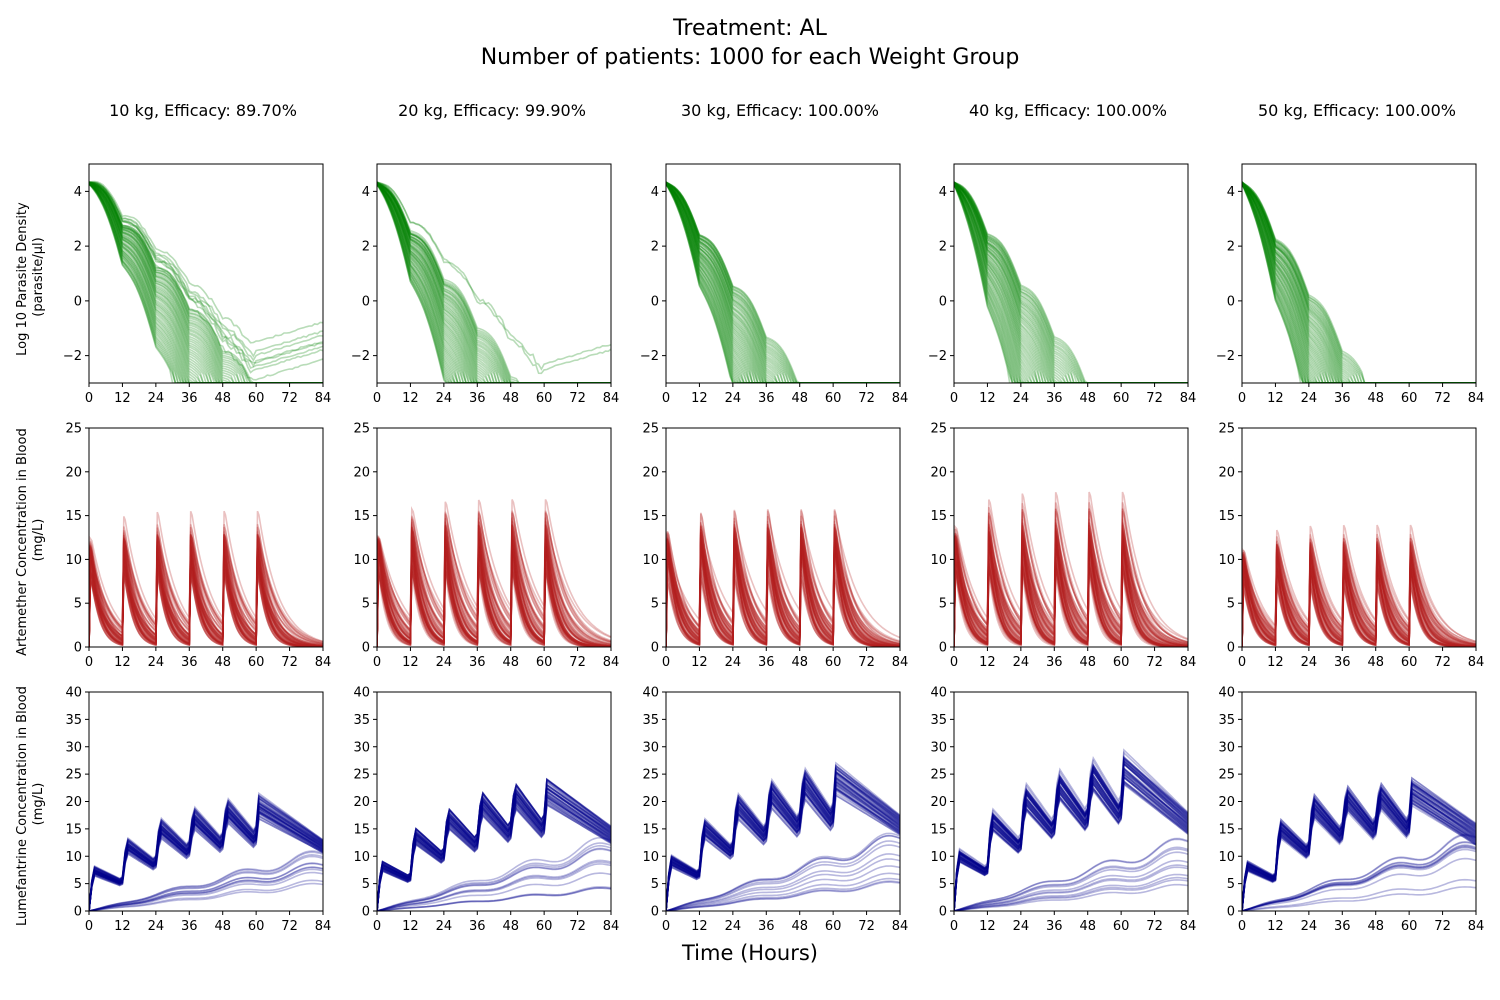 The height and width of the screenshot is (1000, 1500). Describe the element at coordinates (1226, 802) in the screenshot. I see `y-tick-label: 20` at that location.